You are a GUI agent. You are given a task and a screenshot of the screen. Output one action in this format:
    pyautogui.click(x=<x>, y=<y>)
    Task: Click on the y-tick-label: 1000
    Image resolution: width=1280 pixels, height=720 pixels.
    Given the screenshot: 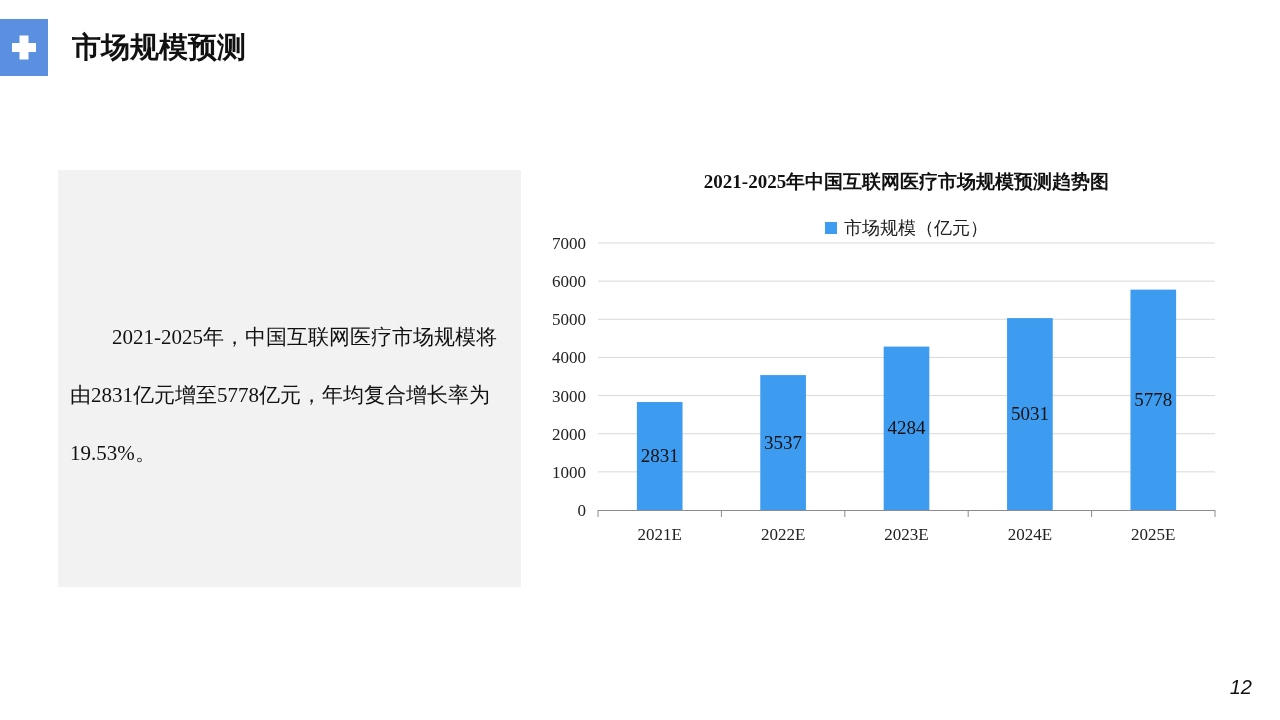 What is the action you would take?
    pyautogui.click(x=569, y=472)
    